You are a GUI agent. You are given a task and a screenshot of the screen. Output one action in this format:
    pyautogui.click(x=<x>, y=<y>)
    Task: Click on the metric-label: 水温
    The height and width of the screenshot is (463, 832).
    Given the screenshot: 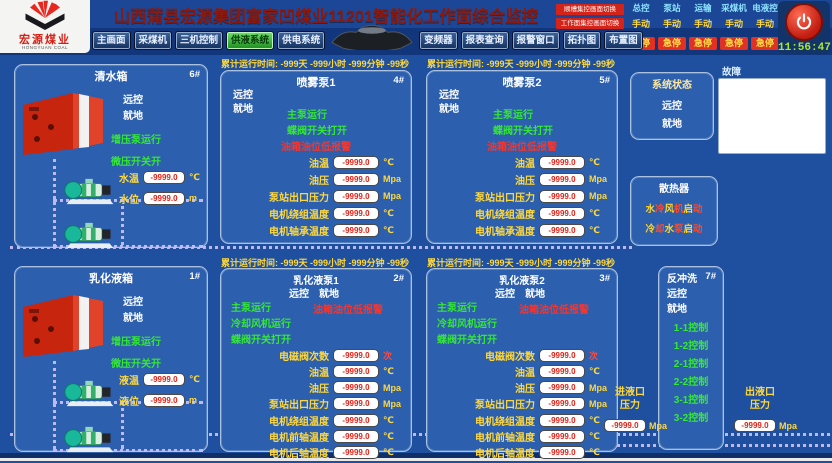 What is the action you would take?
    pyautogui.click(x=129, y=179)
    